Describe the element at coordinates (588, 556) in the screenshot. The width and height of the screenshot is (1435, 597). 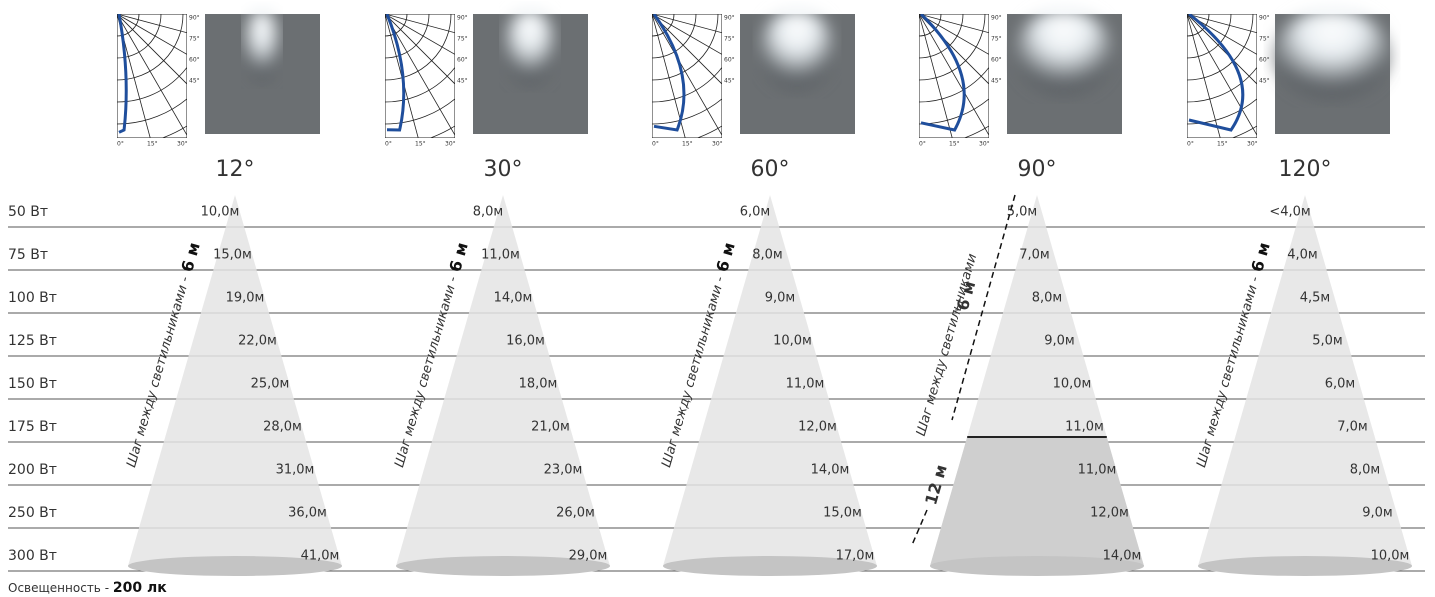
I see `mount-height: 29,0м` at that location.